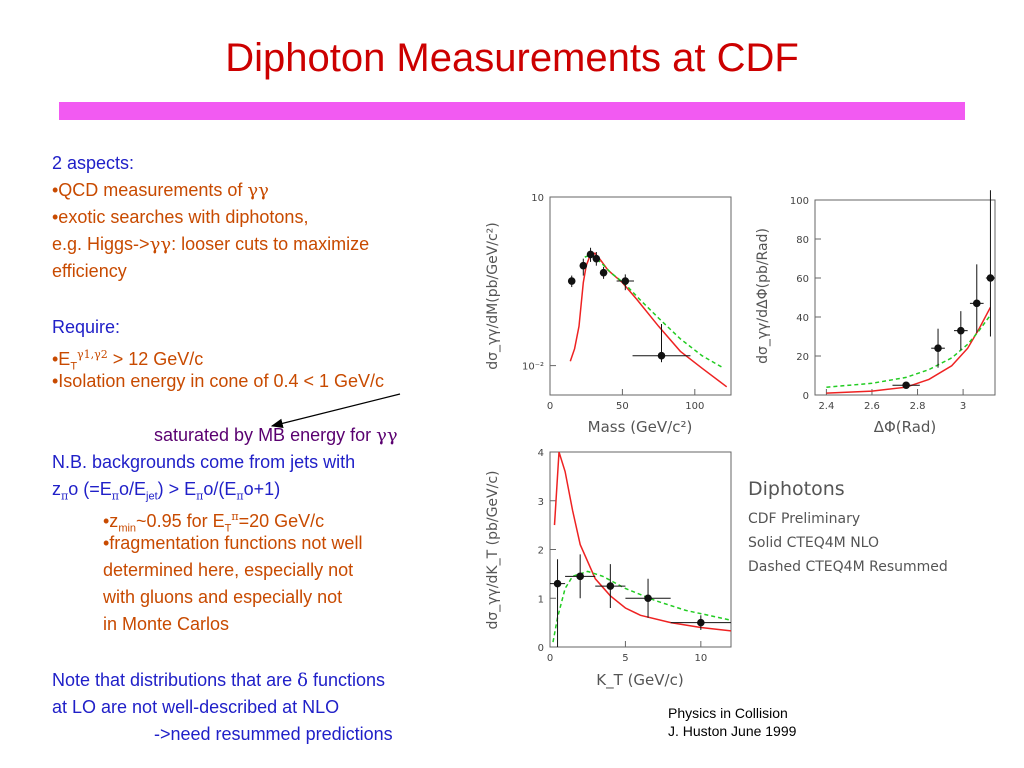 The image size is (1024, 768). Describe the element at coordinates (639, 680) in the screenshot. I see `x-axis-label: K_T (GeV/c)` at that location.